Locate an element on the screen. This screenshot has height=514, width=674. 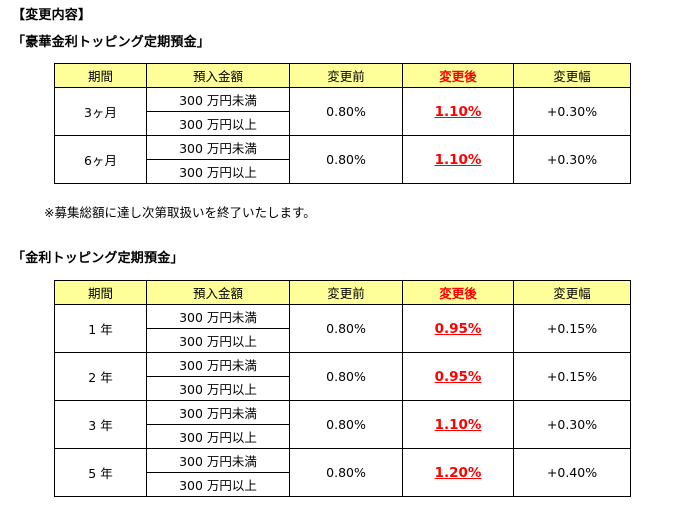
table-row: 1 年 300 万円未満 0.80% 0.95% +0.15% is located at coordinates (342, 328).